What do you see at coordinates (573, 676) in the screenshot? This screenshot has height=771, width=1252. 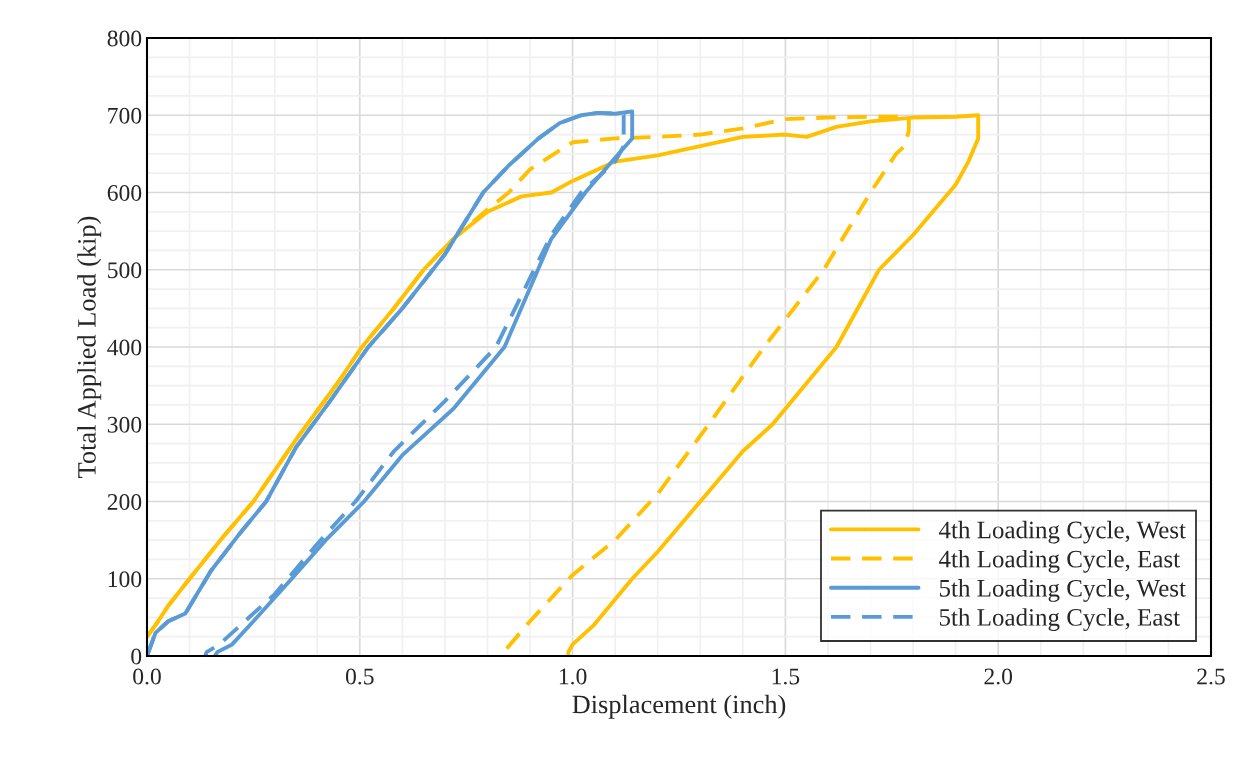 I see `x-tick-label: 1.0` at bounding box center [573, 676].